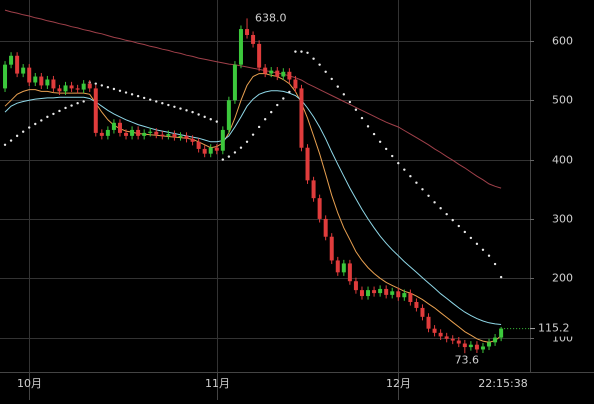 The height and width of the screenshot is (404, 594). Describe the element at coordinates (562, 100) in the screenshot. I see `y-tick-label: 500` at that location.